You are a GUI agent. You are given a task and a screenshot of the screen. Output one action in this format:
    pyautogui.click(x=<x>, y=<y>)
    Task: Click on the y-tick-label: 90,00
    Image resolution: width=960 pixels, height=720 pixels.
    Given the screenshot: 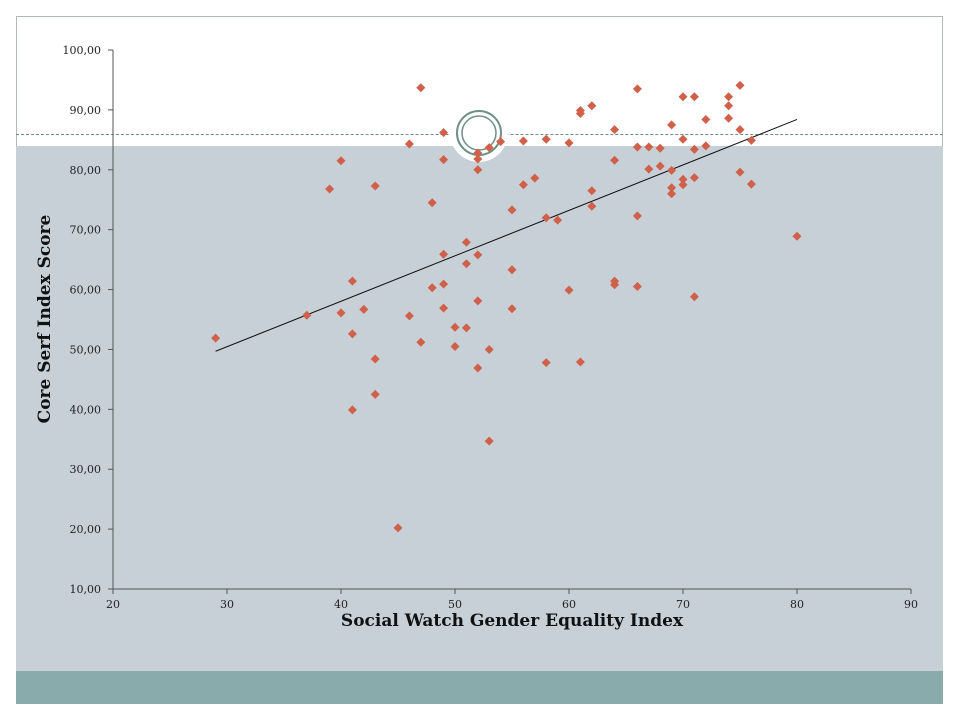 What is the action you would take?
    pyautogui.click(x=86, y=110)
    